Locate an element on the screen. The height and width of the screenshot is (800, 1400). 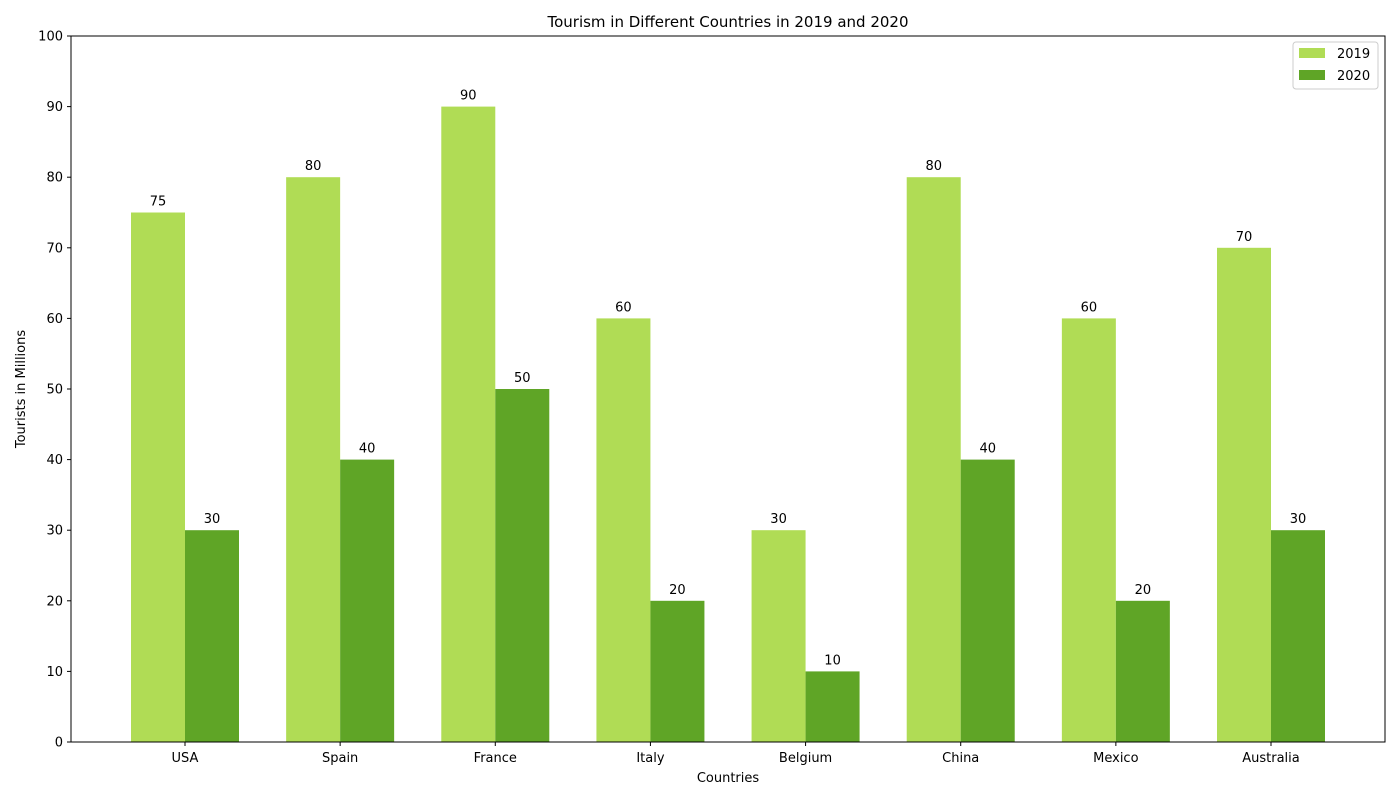
y-tick-label: 10 is located at coordinates (54, 672).